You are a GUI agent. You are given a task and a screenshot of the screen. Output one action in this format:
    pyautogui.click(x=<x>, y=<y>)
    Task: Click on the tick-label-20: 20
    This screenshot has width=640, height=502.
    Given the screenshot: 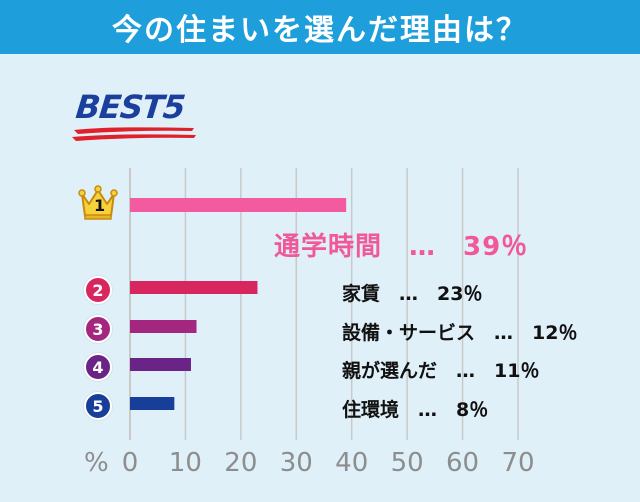 What is the action you would take?
    pyautogui.click(x=241, y=463)
    